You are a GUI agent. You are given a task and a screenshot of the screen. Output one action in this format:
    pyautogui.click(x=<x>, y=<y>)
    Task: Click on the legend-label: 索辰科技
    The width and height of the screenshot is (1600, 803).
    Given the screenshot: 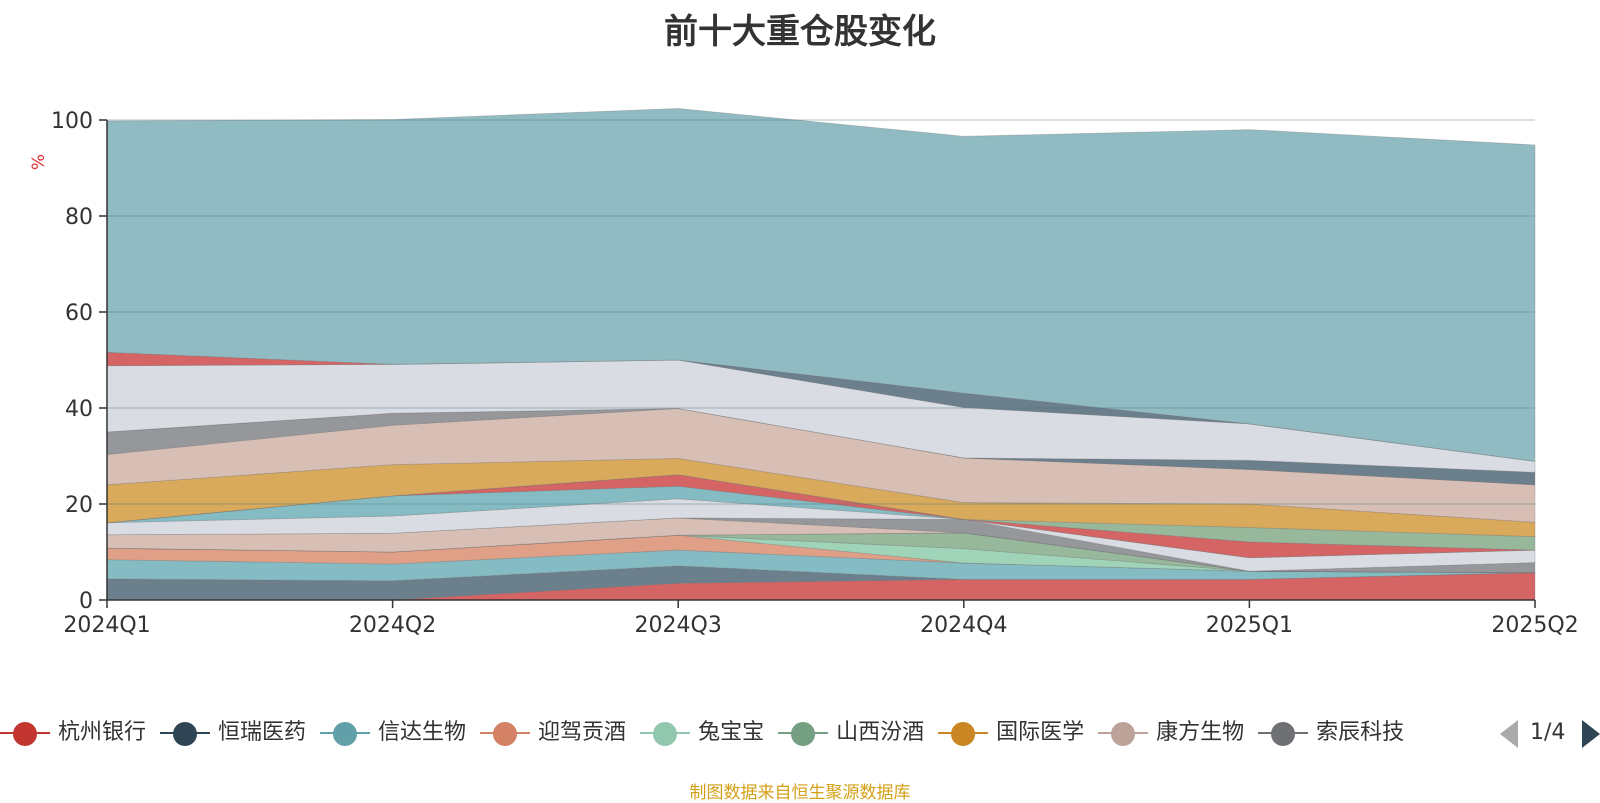 What is the action you would take?
    pyautogui.click(x=1360, y=732)
    